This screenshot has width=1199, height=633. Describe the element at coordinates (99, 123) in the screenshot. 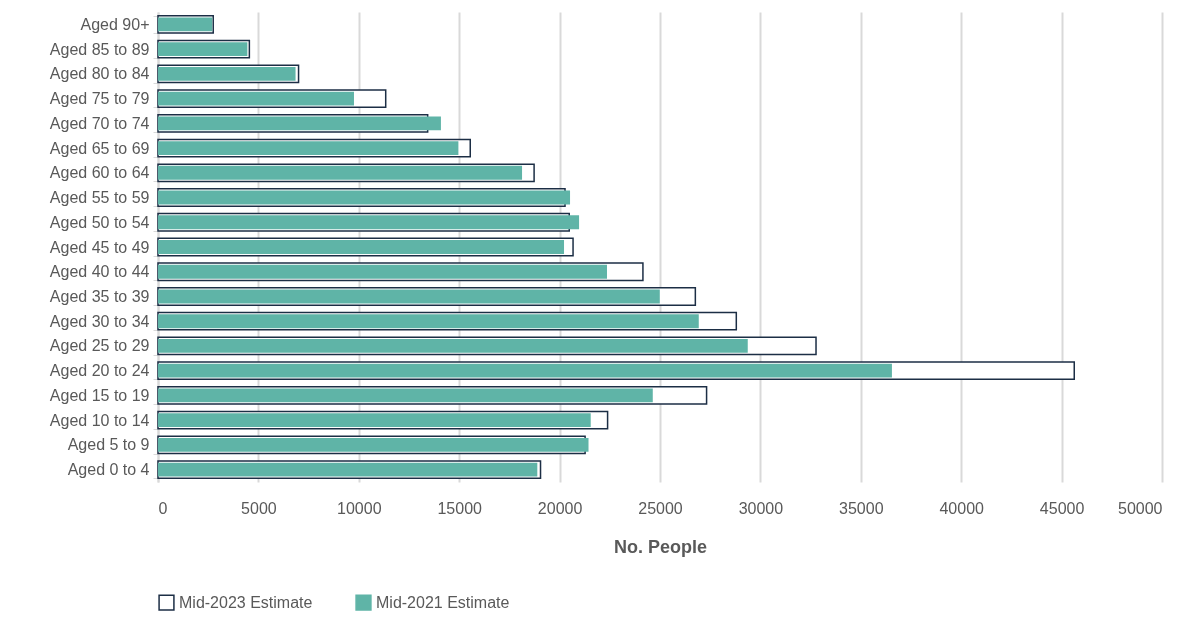

I see `y-tick-label: Aged 70 to 74` at that location.